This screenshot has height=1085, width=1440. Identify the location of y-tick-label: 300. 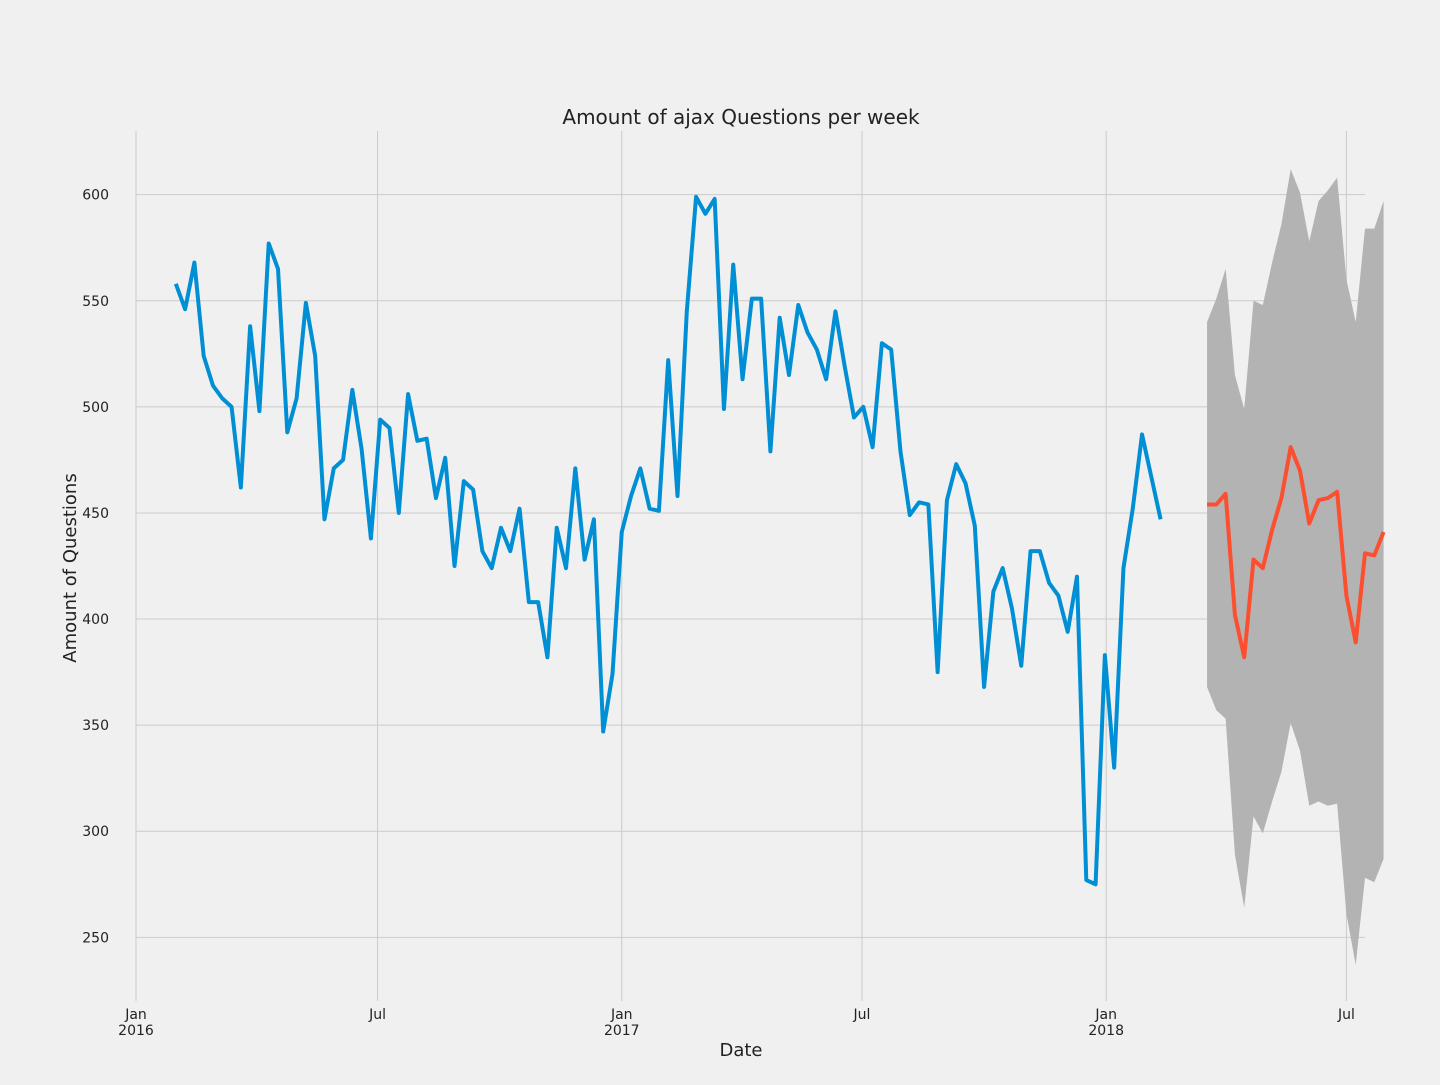
(95, 832).